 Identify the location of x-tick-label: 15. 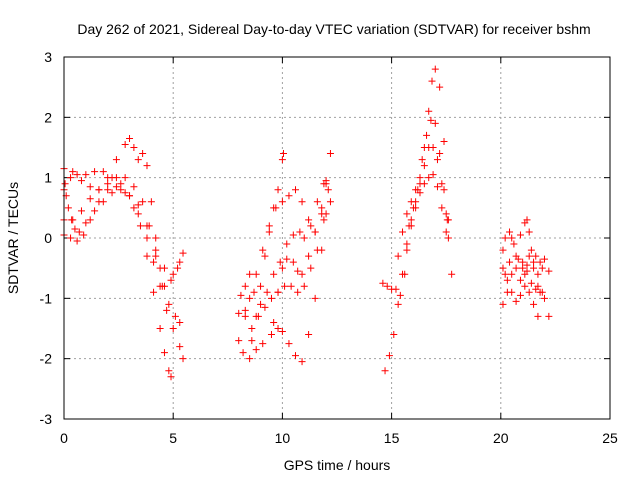
(392, 438).